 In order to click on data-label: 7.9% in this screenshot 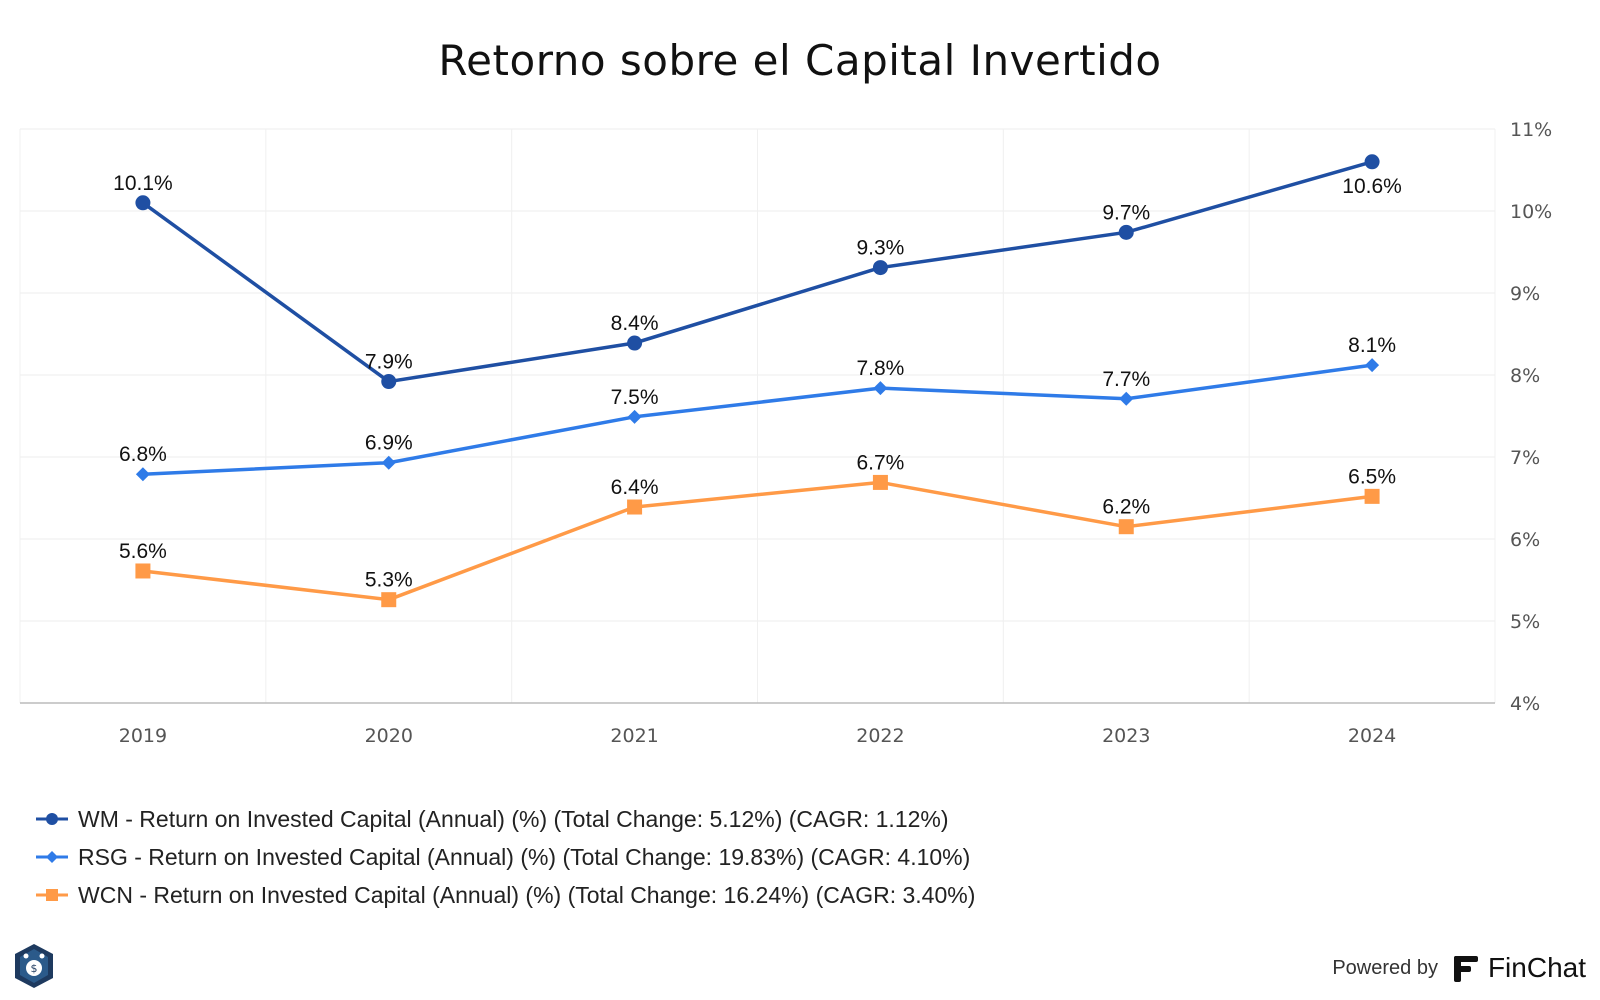, I will do `click(389, 362)`.